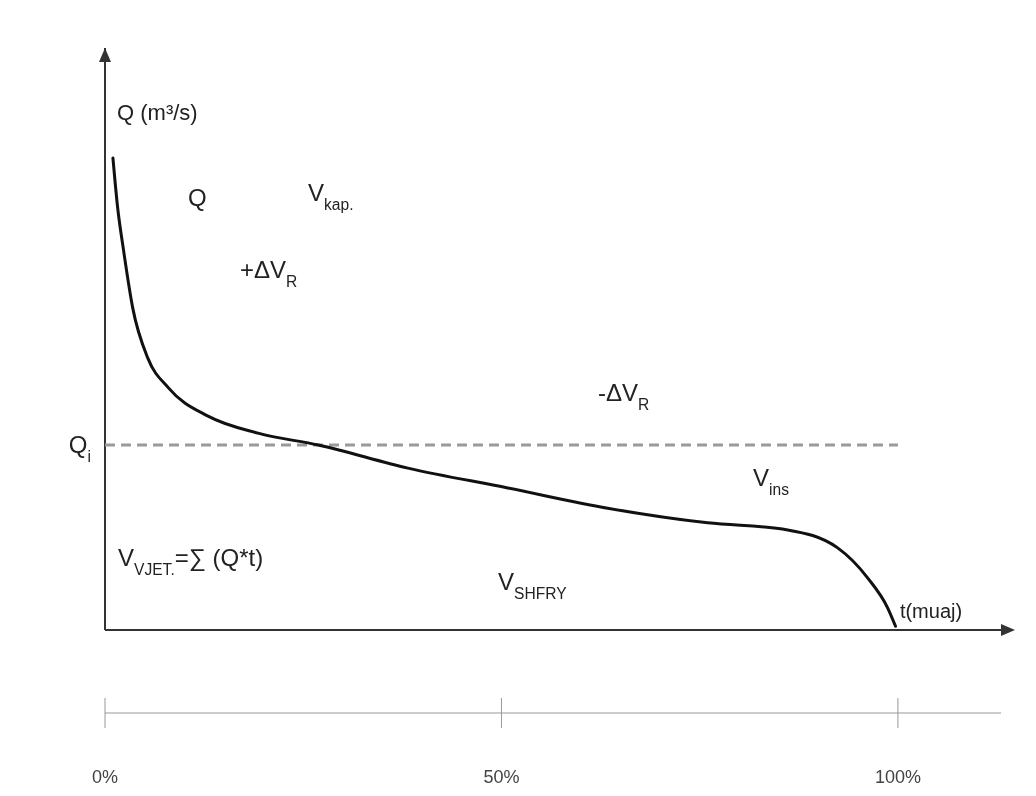 Image resolution: width=1036 pixels, height=796 pixels. What do you see at coordinates (533, 585) in the screenshot?
I see `annotation: V$_{SHFRY}$` at bounding box center [533, 585].